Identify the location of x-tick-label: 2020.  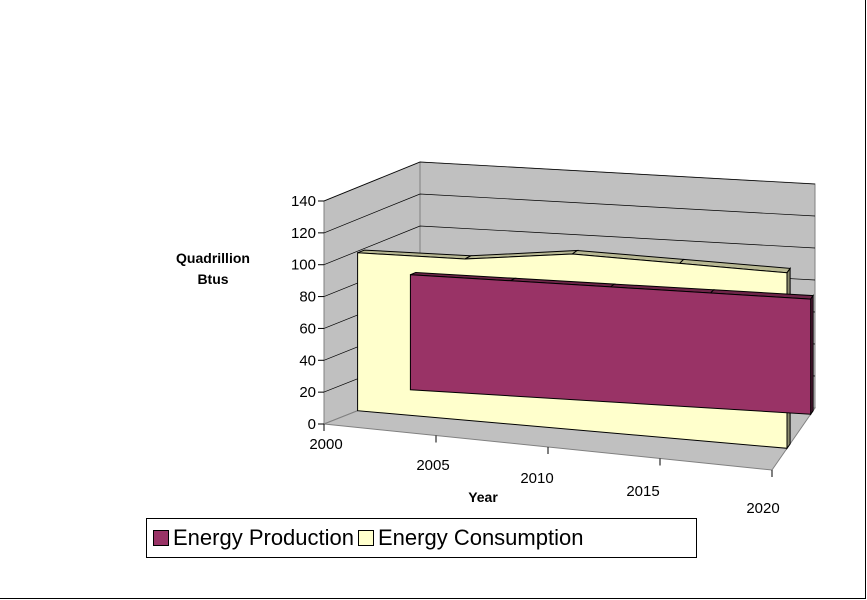
(762, 508).